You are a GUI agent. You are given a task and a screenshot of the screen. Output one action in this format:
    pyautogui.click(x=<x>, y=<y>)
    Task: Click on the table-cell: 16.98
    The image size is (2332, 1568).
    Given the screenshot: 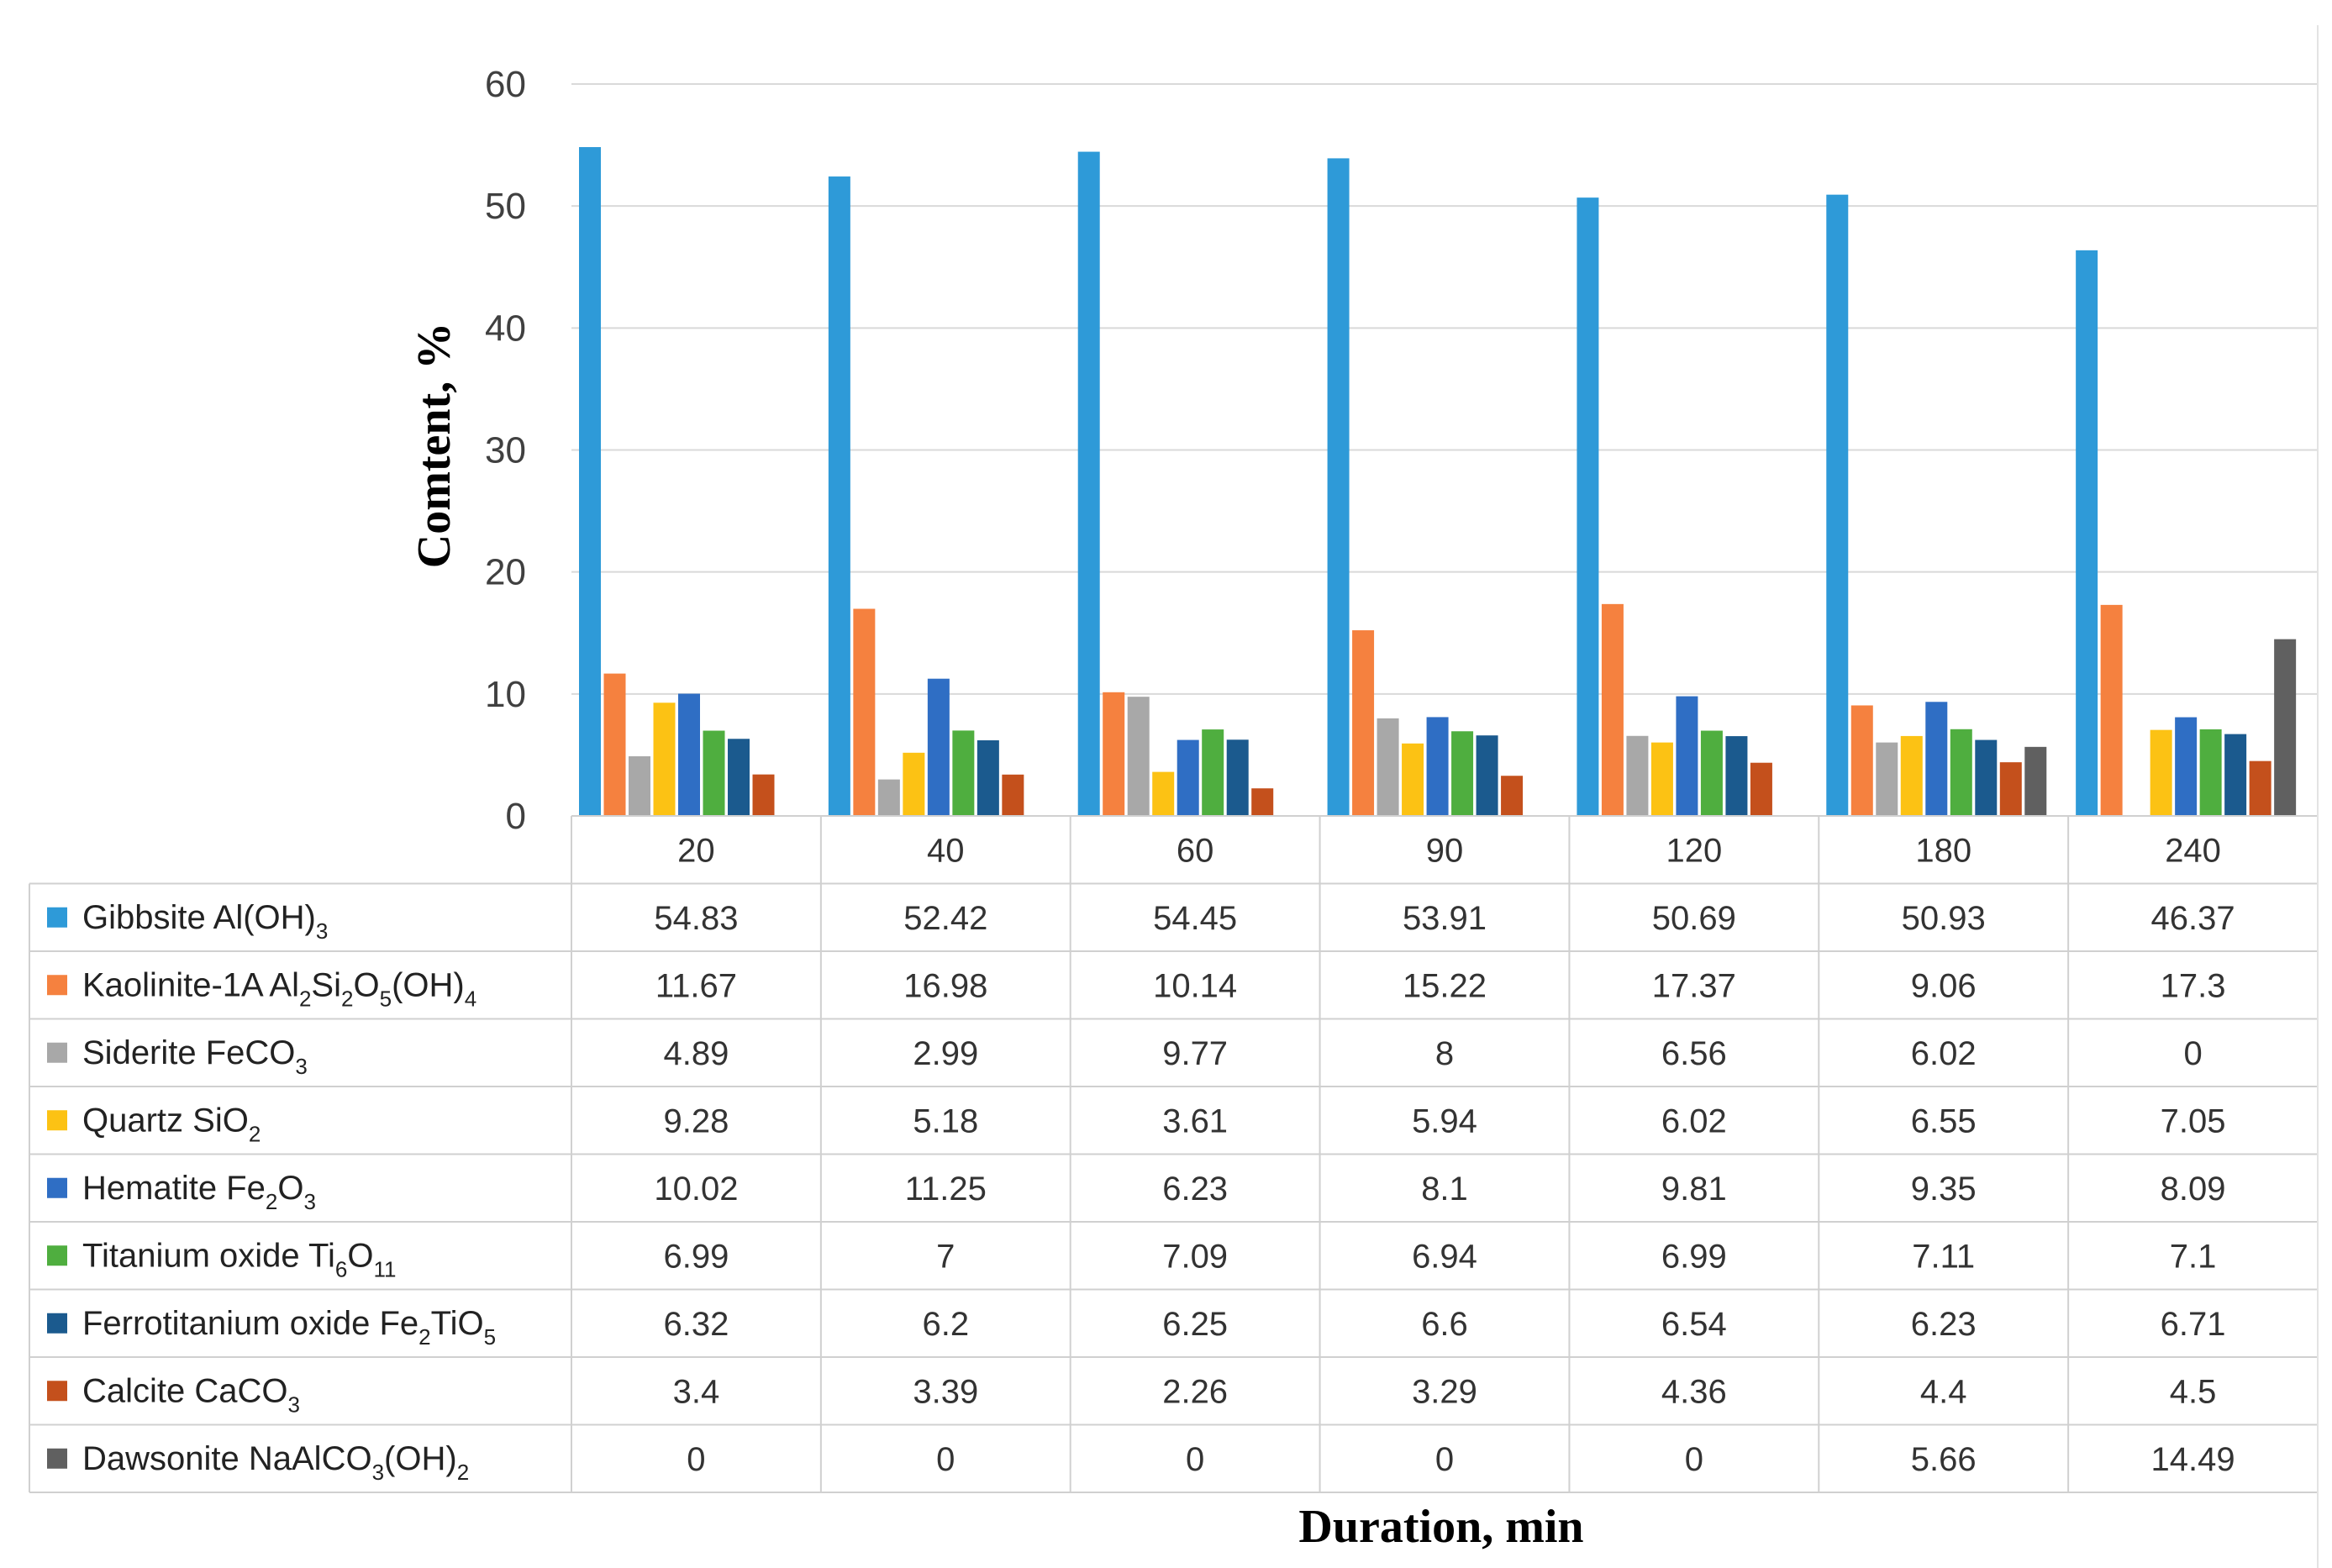 What is the action you would take?
    pyautogui.click(x=945, y=986)
    